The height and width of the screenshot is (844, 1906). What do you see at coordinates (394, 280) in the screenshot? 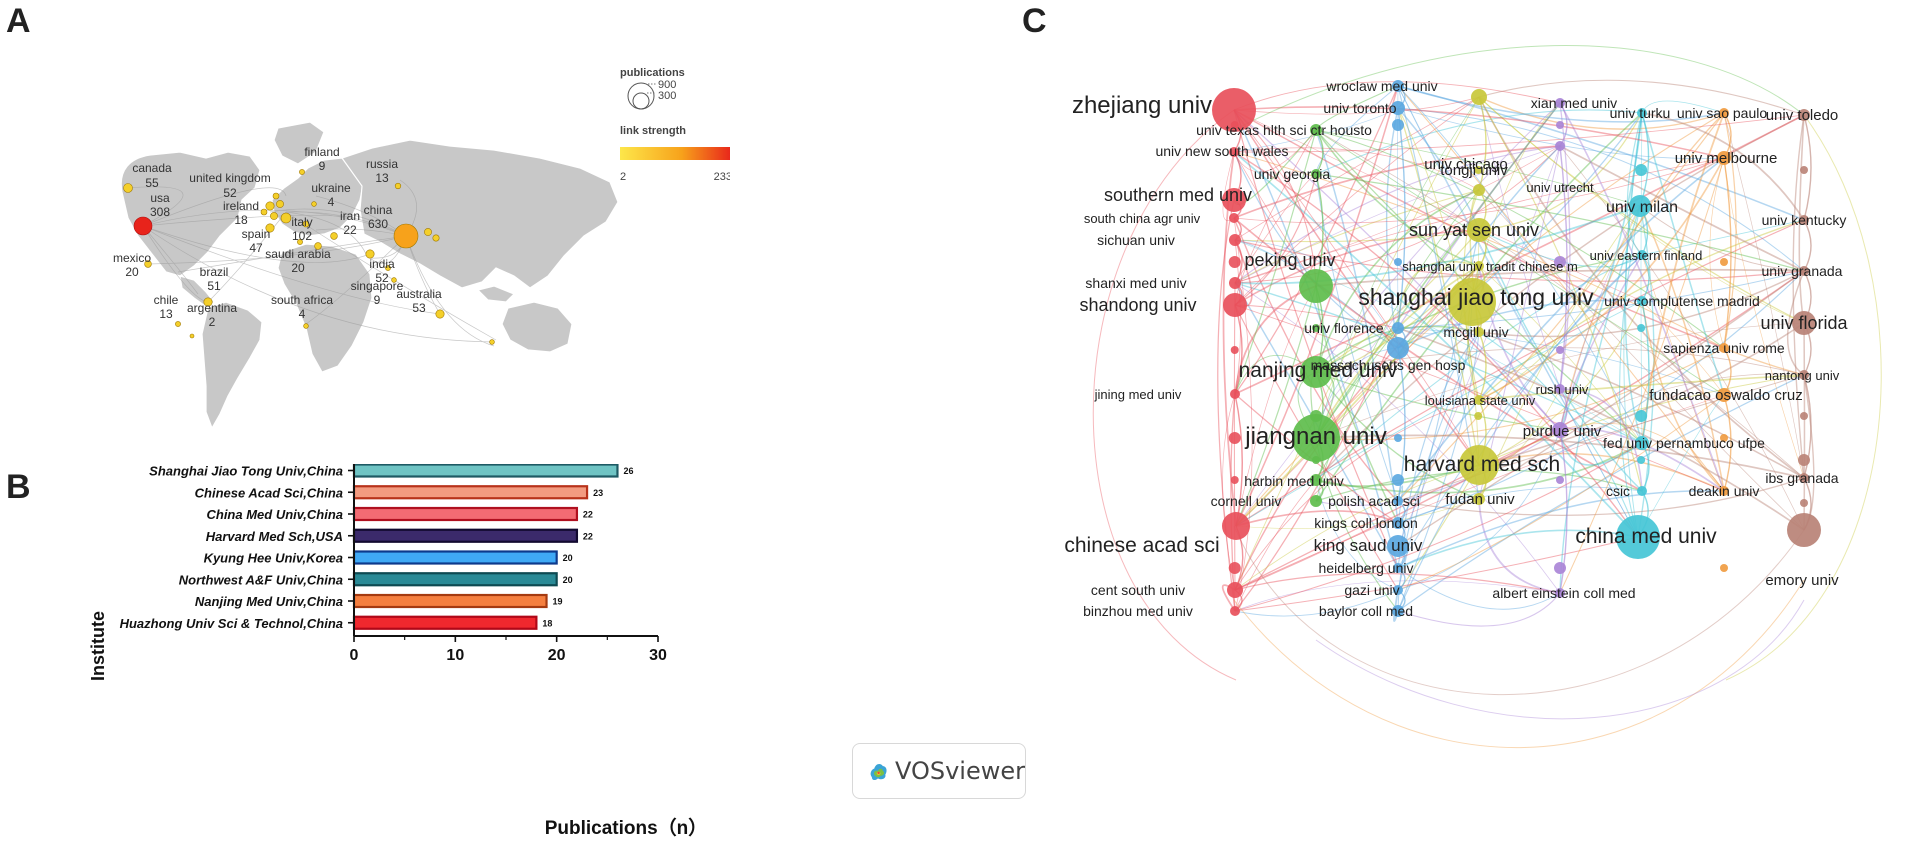
I see `bubble-singapore` at bounding box center [394, 280].